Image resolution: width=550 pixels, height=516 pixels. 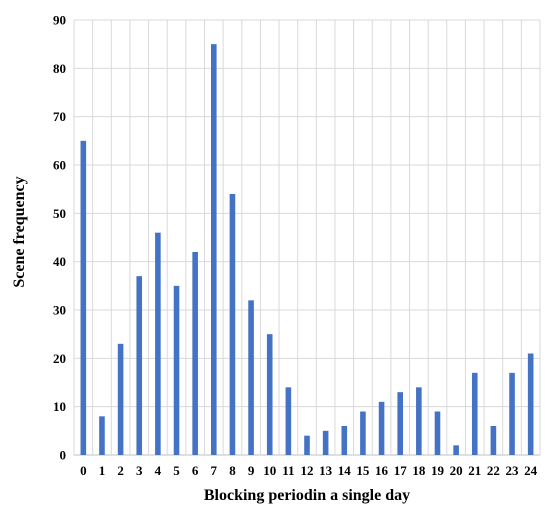 What do you see at coordinates (120, 470) in the screenshot?
I see `x-tick-label: 2` at bounding box center [120, 470].